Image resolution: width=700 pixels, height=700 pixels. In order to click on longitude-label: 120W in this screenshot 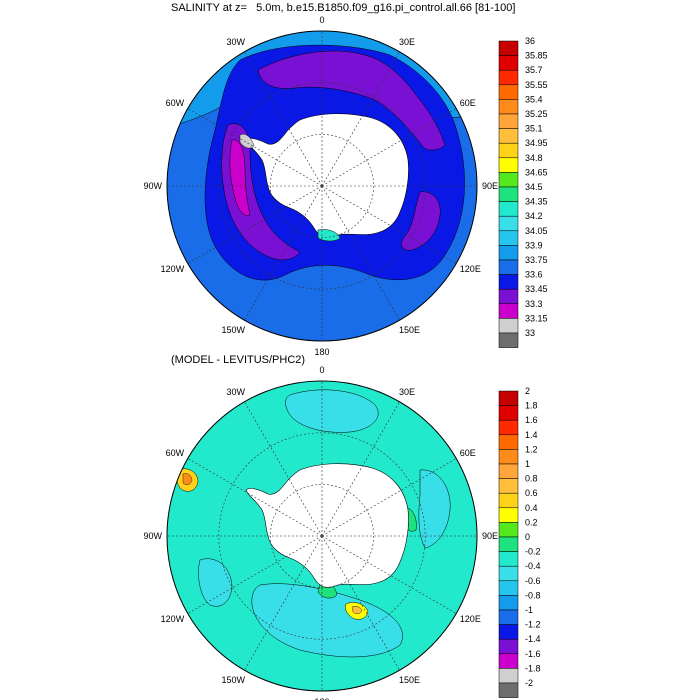, I will do `click(173, 619)`.